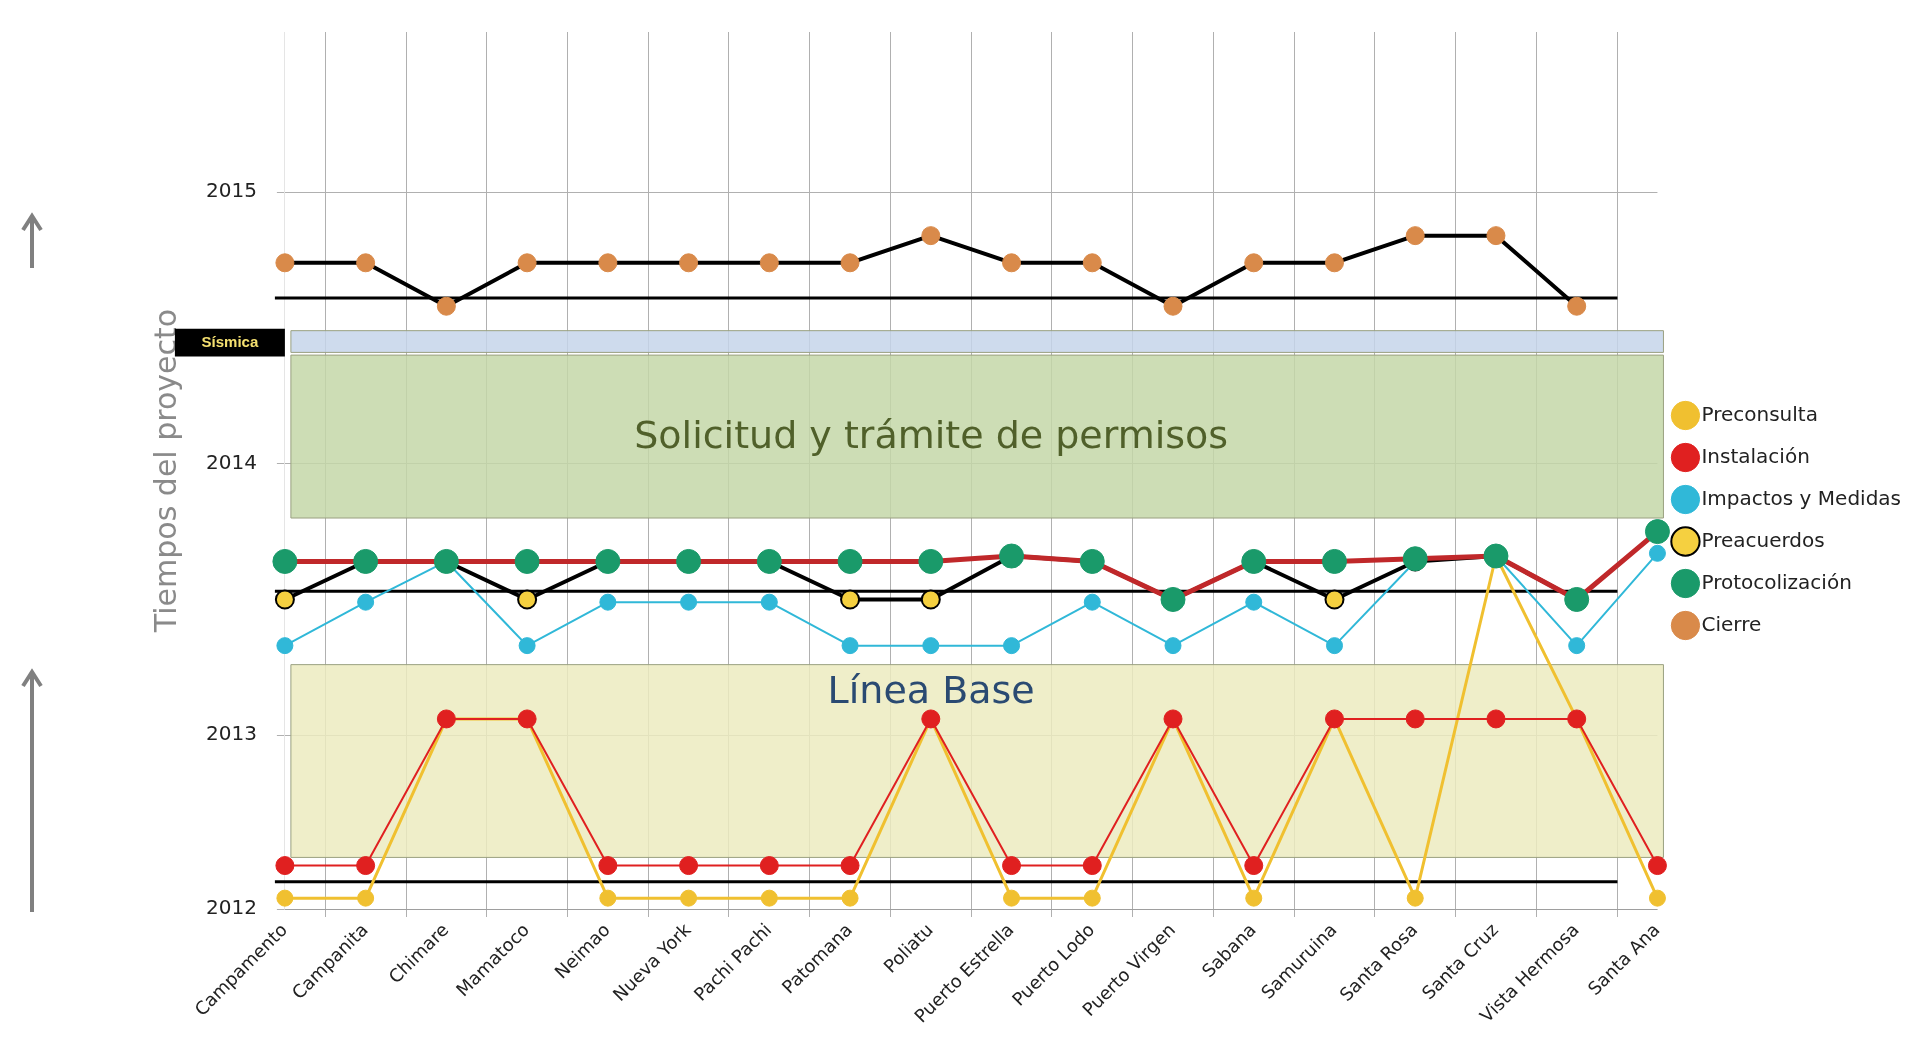 The width and height of the screenshot is (1921, 1041). I want to click on y-axis-title: Tiempos del proyecto, so click(165, 471).